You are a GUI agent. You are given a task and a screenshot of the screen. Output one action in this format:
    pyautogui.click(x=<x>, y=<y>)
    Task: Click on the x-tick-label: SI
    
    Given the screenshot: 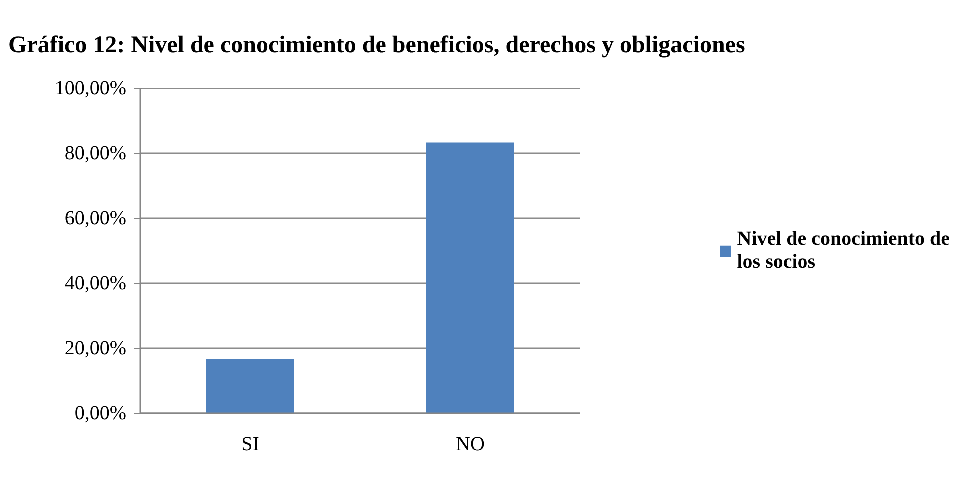 What is the action you would take?
    pyautogui.click(x=251, y=445)
    